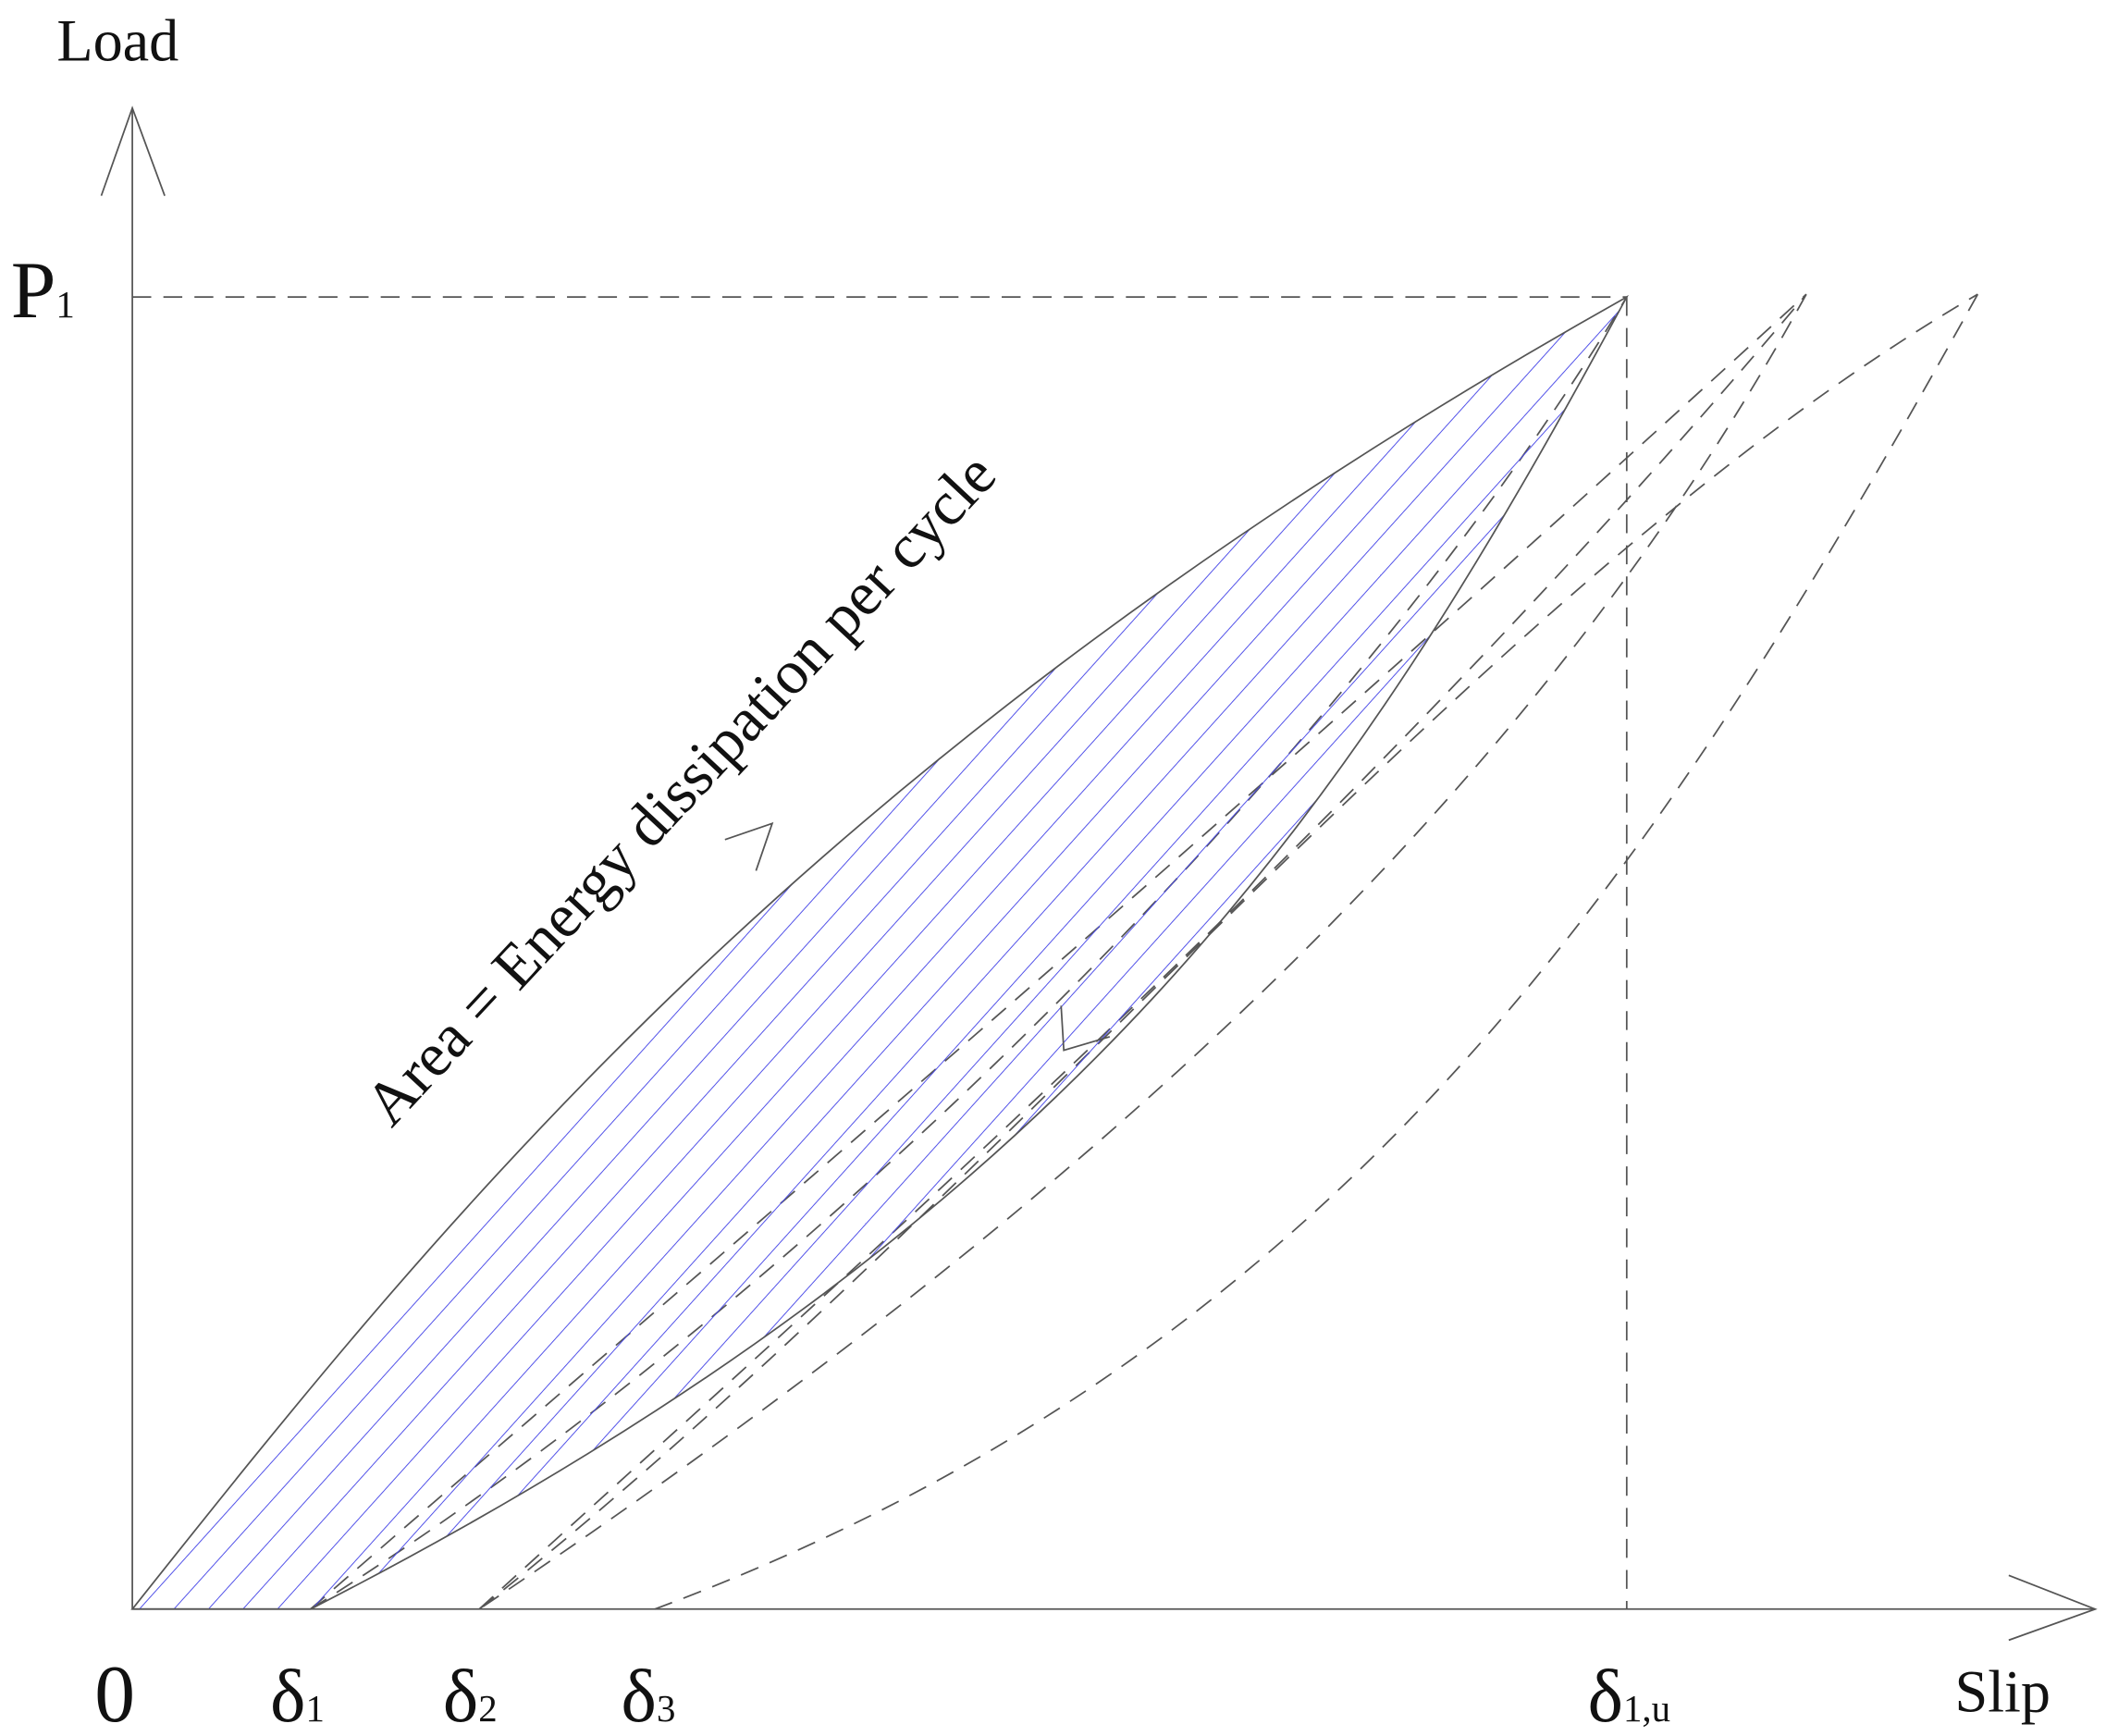  I want to click on x-tick-label: δ1, so click(297, 1695).